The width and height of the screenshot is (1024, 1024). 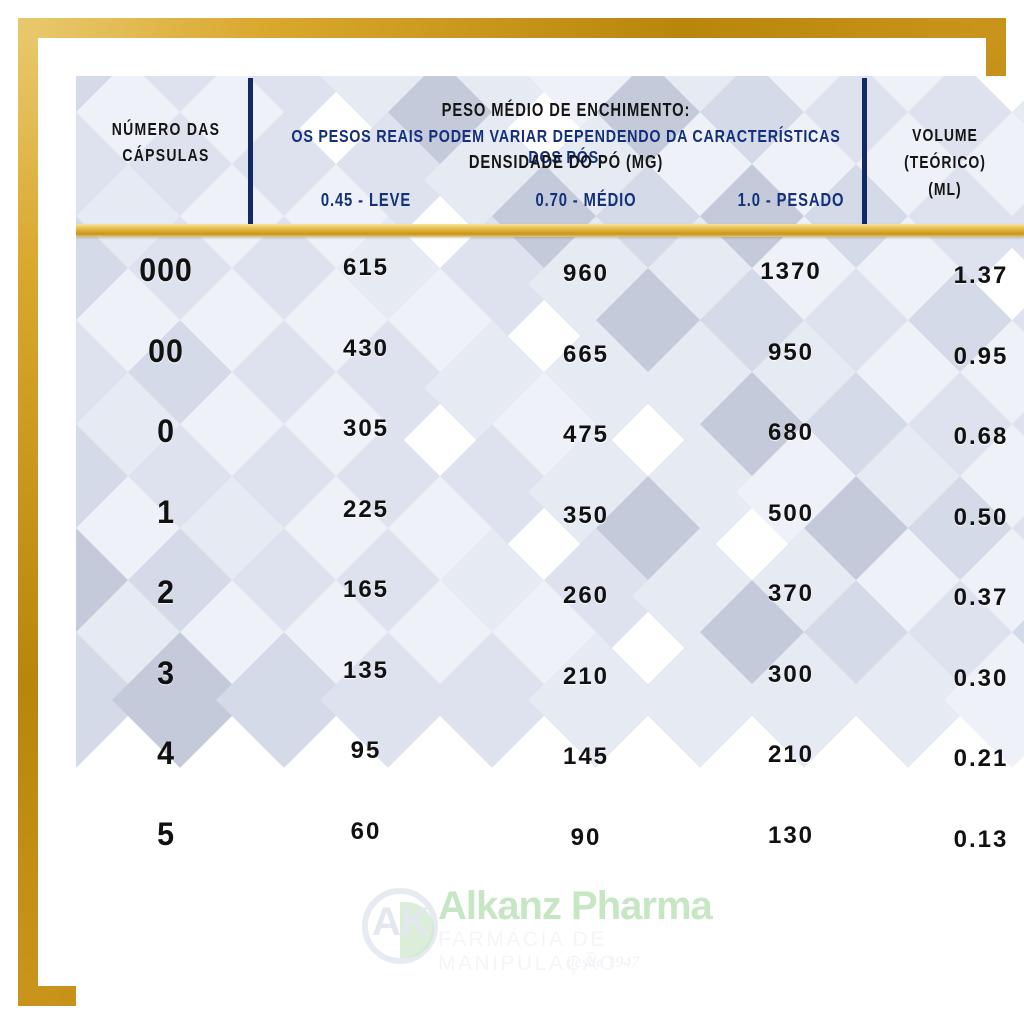 What do you see at coordinates (566, 110) in the screenshot?
I see `peso-title: PESO MÉDIO DE ENCHIMENTO:` at bounding box center [566, 110].